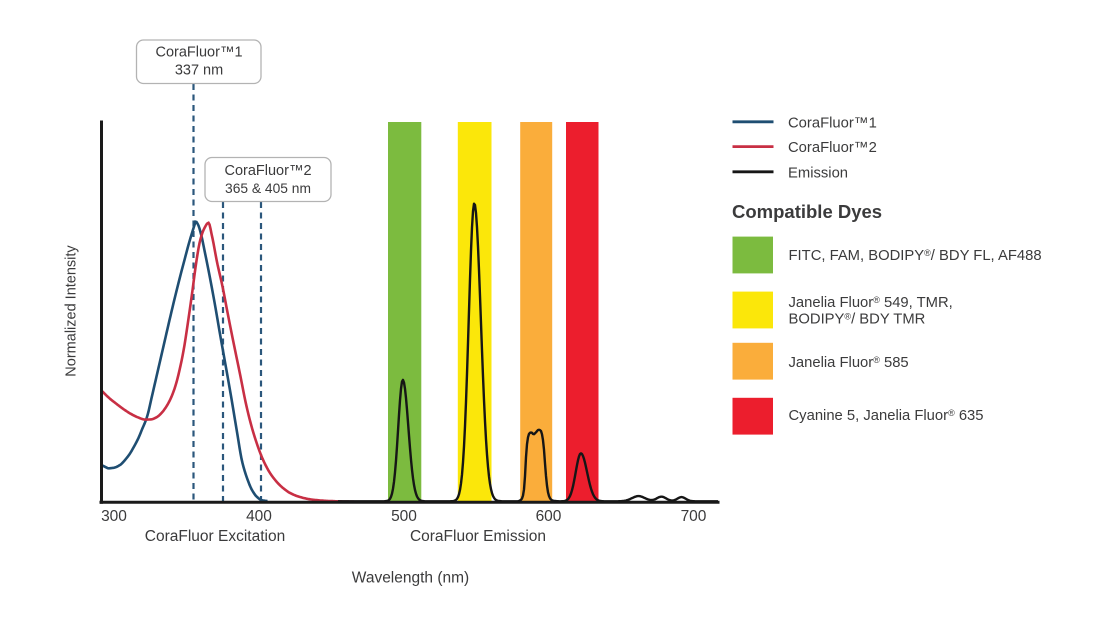 This screenshot has height=617, width=1110. What do you see at coordinates (72, 311) in the screenshot?
I see `svg-text: Normalized Intensity` at bounding box center [72, 311].